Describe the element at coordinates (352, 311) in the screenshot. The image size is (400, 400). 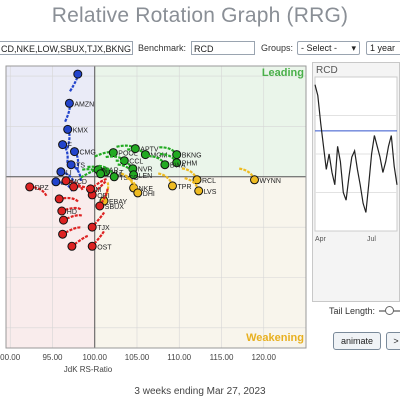
I see `tail-length-label: Tail Length:` at that location.